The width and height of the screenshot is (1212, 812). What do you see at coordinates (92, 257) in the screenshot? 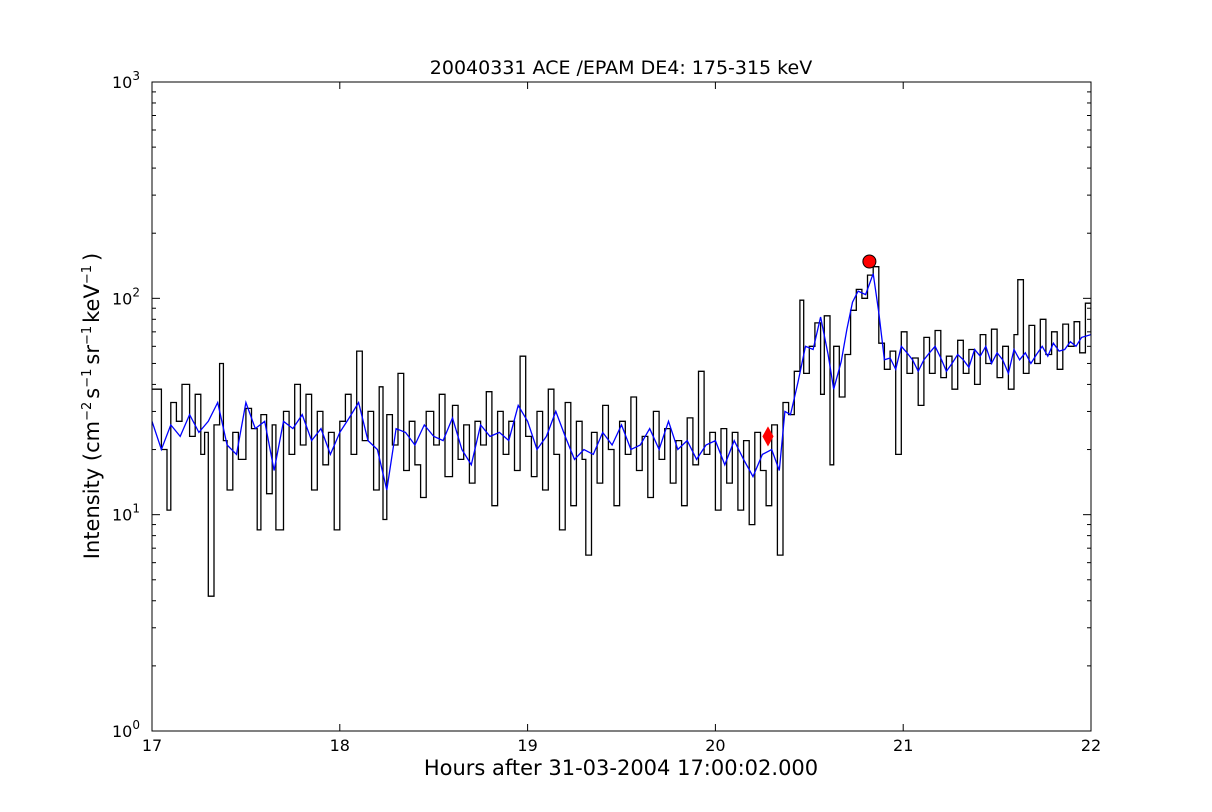
I see `y-label-close: )` at bounding box center [92, 257].